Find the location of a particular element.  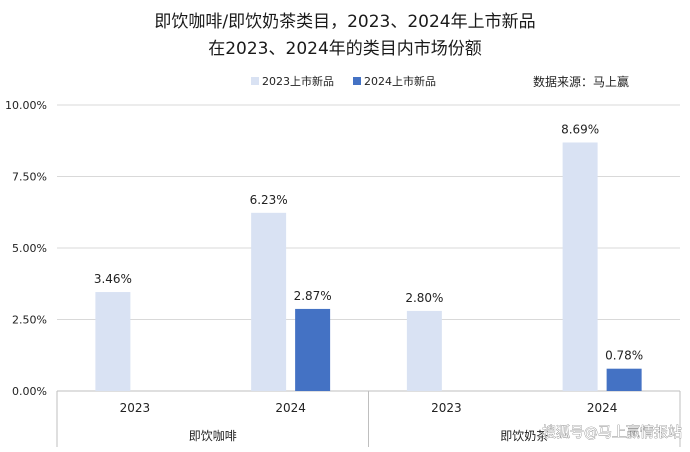

data-label: 3.46% is located at coordinates (113, 279).